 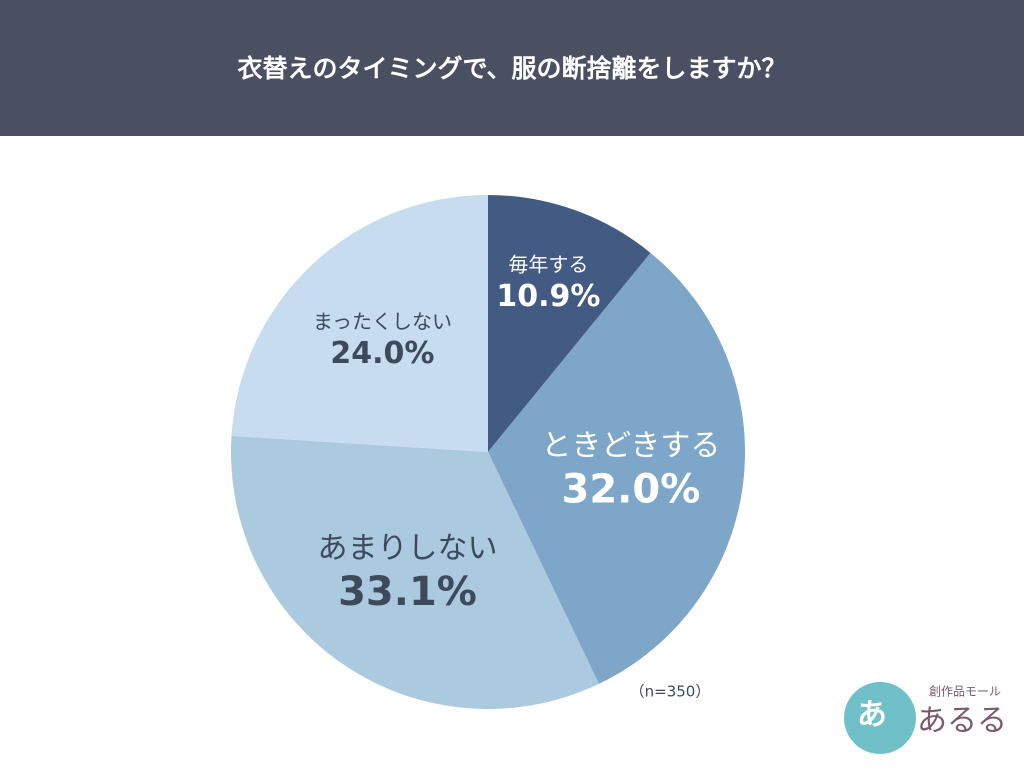 What do you see at coordinates (407, 548) in the screenshot?
I see `slice-label: あまりしない` at bounding box center [407, 548].